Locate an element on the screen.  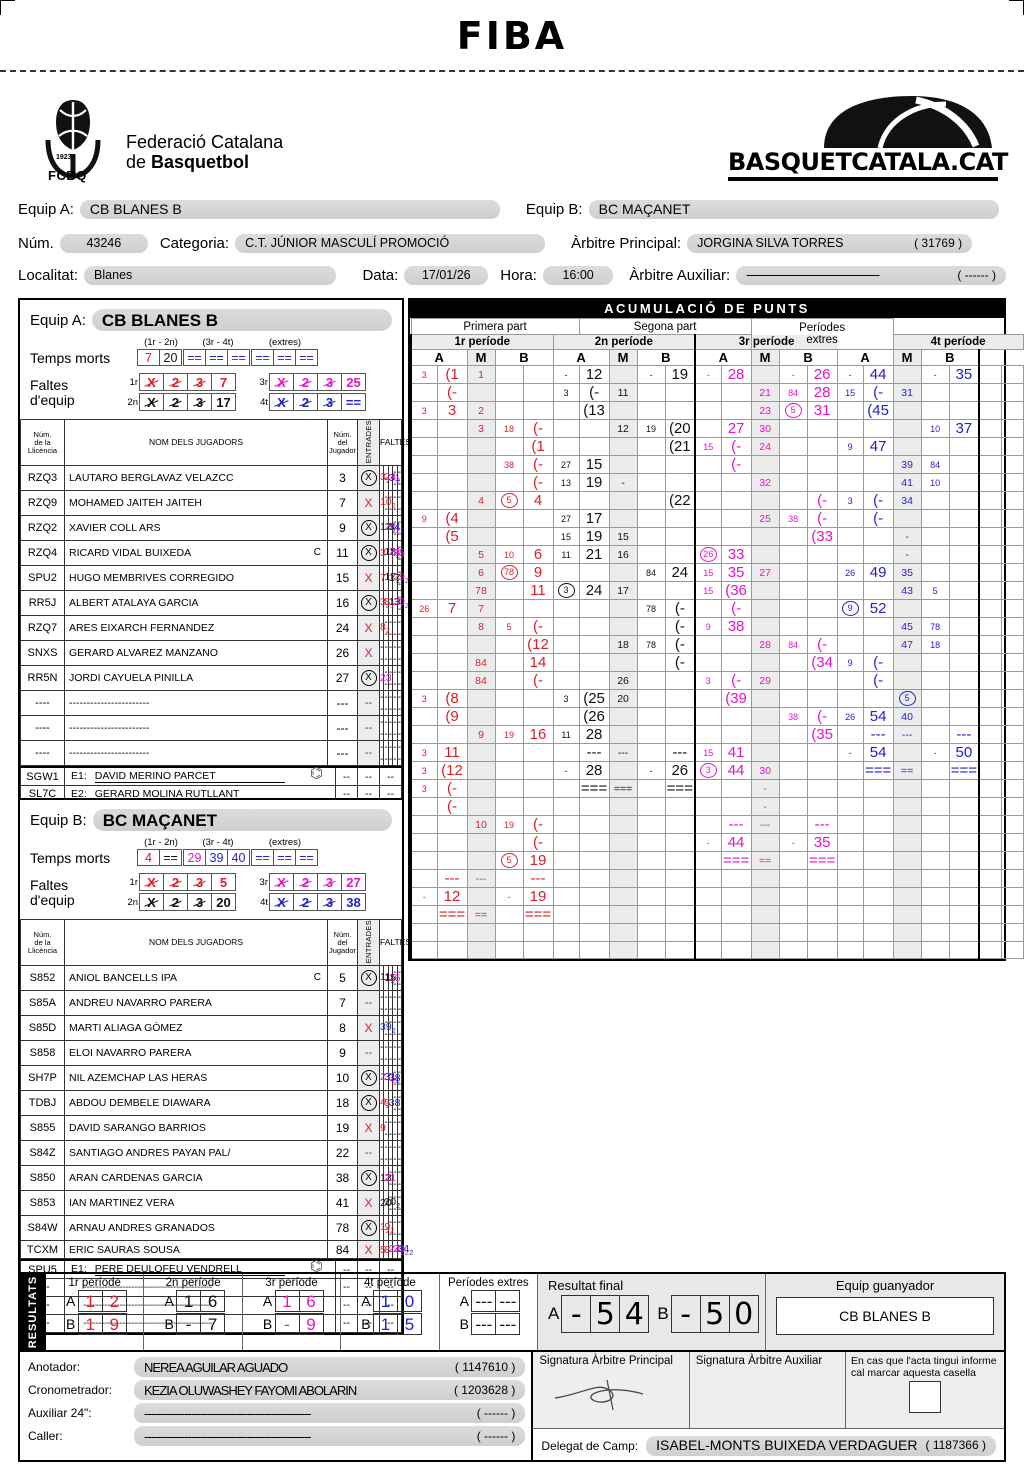
score-cell-sub: 5 is located at coordinates (935, 590).